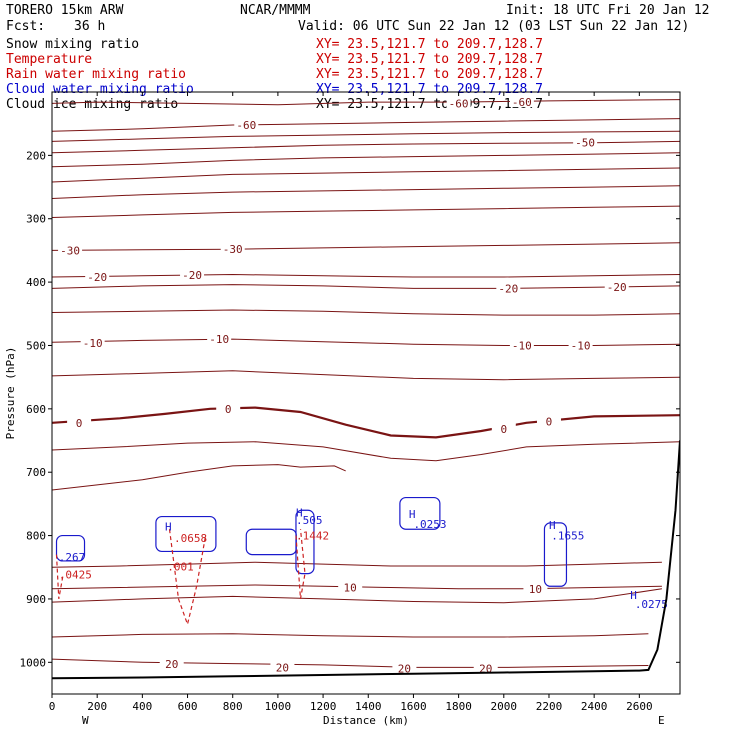  I want to click on y-tick-label: 400, so click(36, 282).